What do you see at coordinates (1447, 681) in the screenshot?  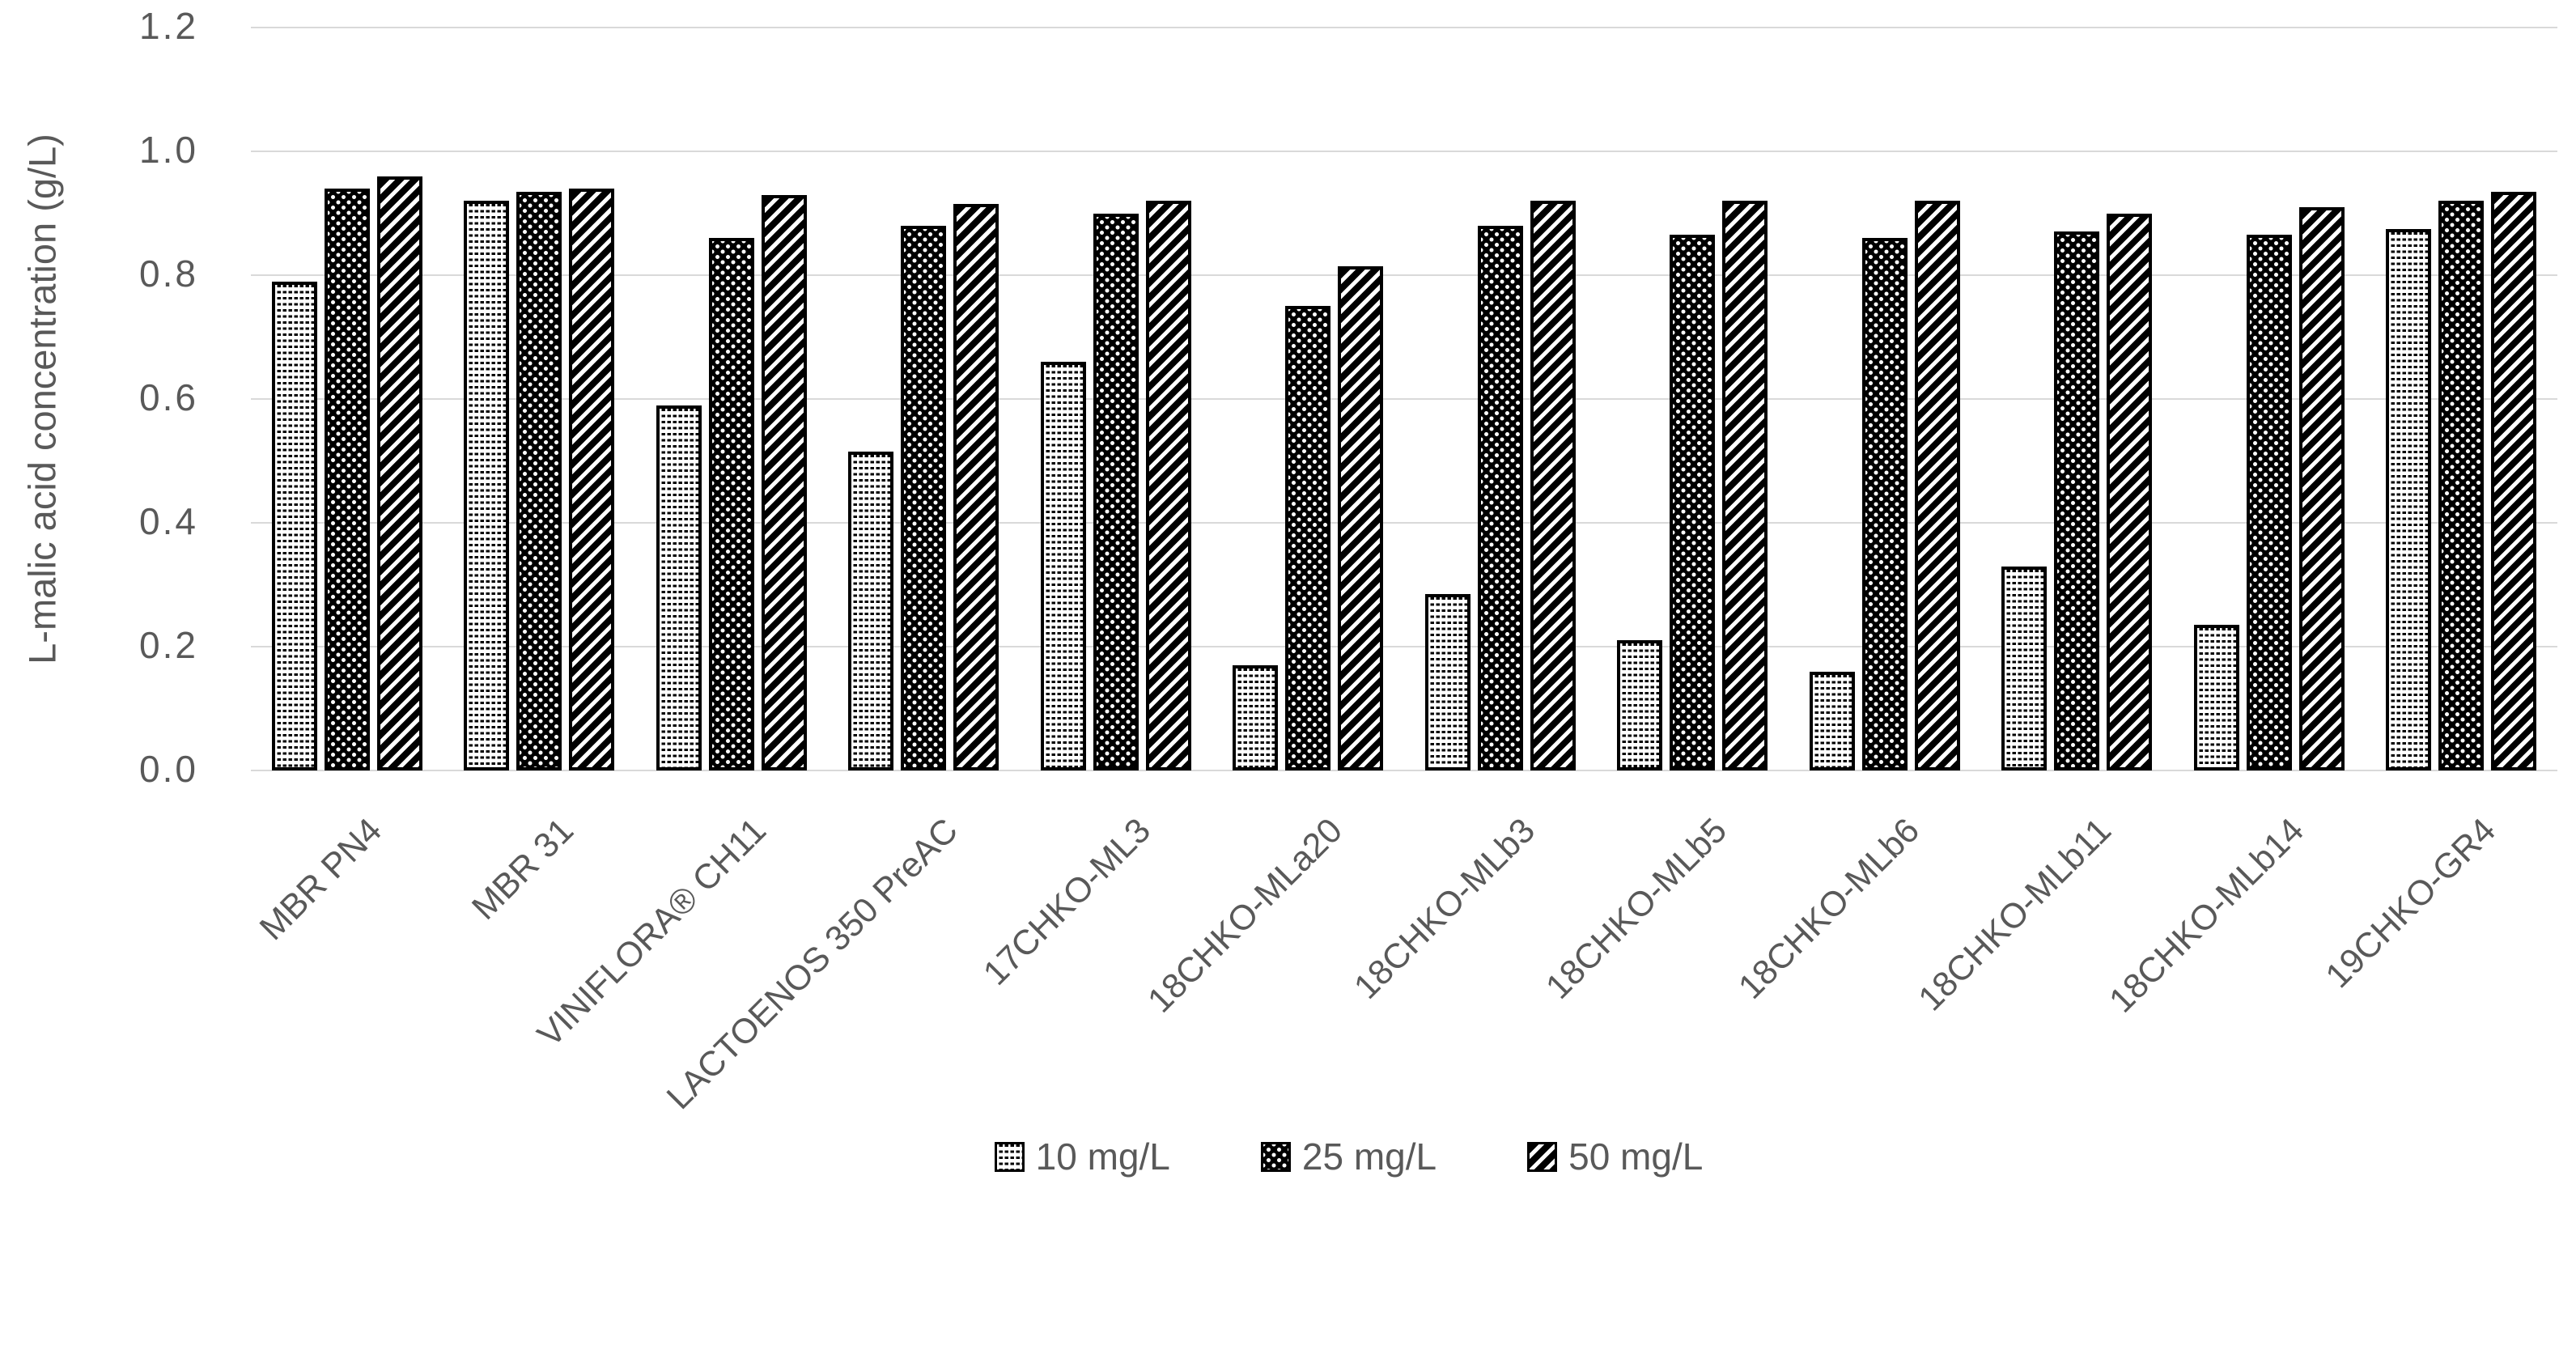 I see `bar-10mgL-18chko-mlb3` at bounding box center [1447, 681].